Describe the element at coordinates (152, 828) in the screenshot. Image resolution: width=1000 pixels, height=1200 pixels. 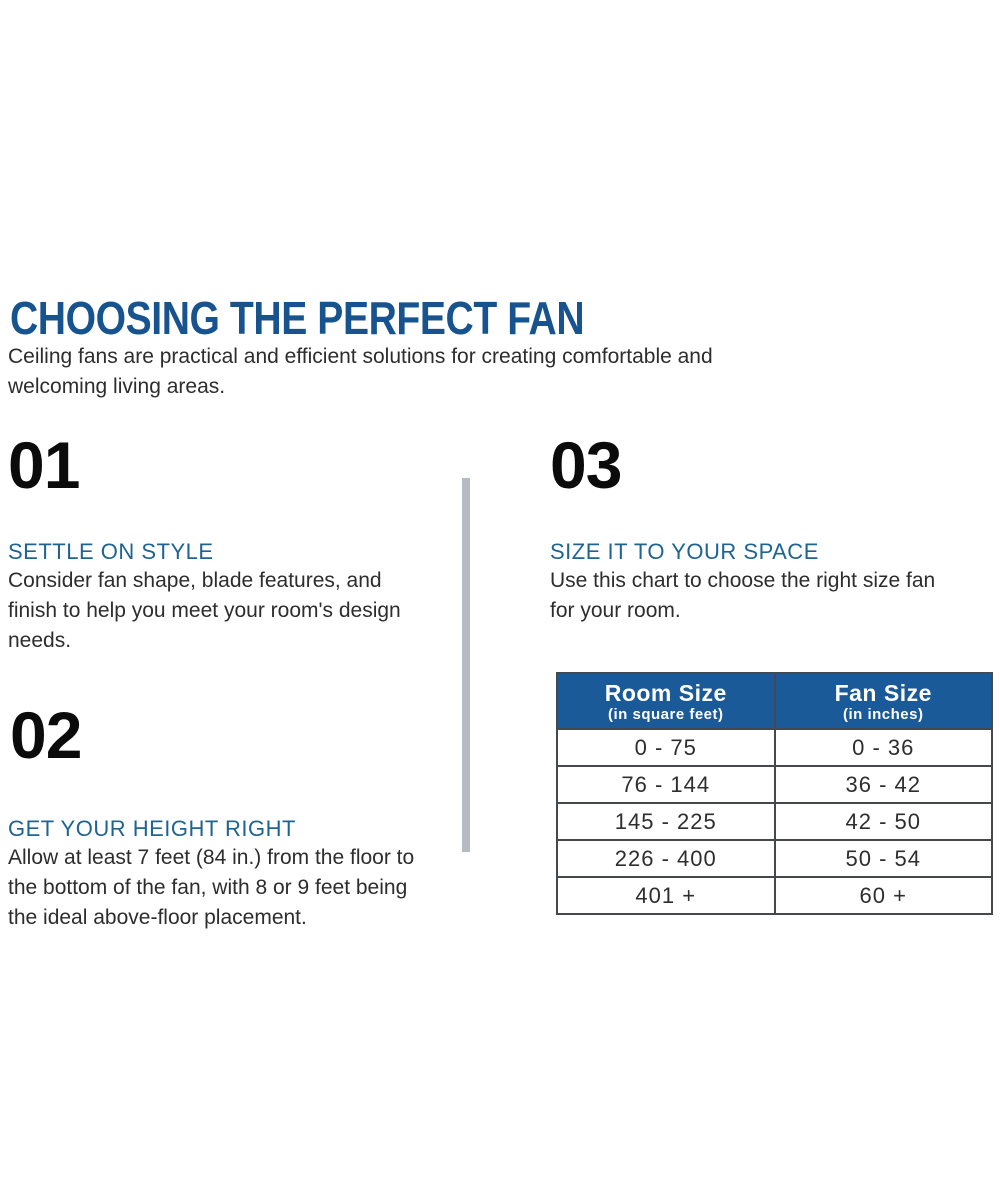
I see `step-2-heading: GET YOUR HEIGHT RIGHT` at that location.